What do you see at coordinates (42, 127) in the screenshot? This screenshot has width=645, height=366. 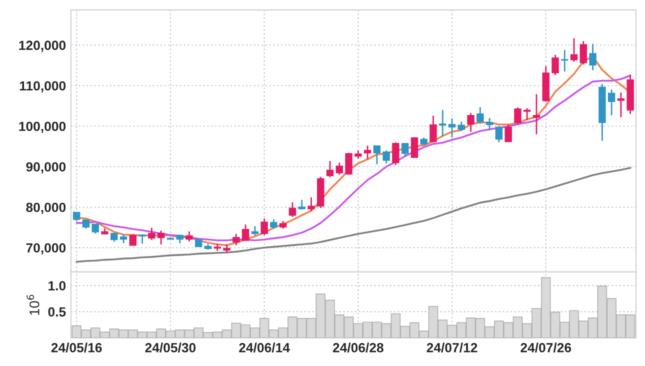 I see `y-tick-label: 100,000` at bounding box center [42, 127].